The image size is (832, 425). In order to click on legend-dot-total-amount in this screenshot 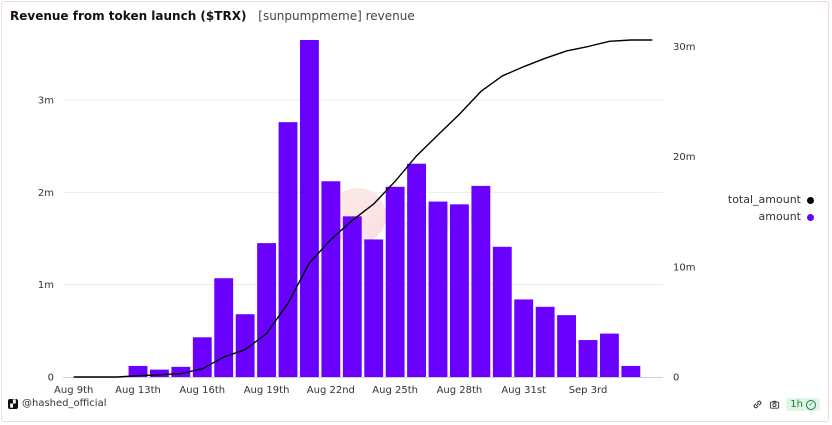, I will do `click(810, 200)`.